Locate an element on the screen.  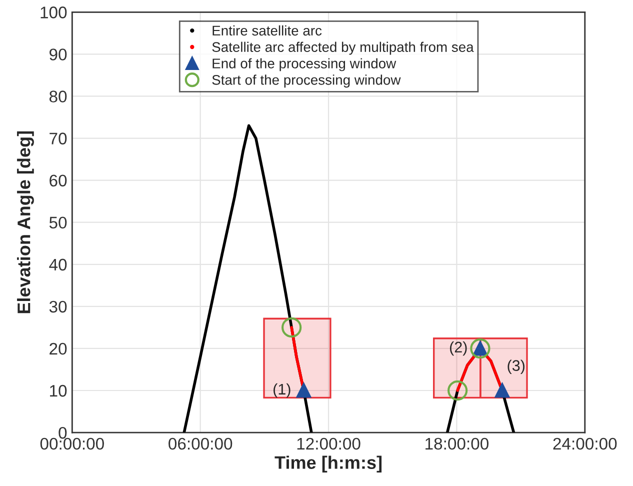
y-axis-title: Elevation Angle [deg] is located at coordinates (25, 222).